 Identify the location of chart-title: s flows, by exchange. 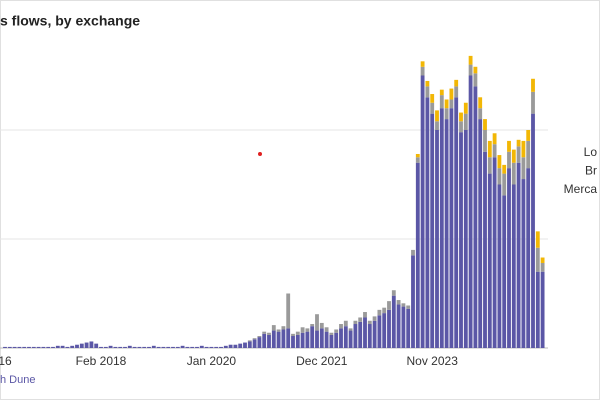
(70, 21).